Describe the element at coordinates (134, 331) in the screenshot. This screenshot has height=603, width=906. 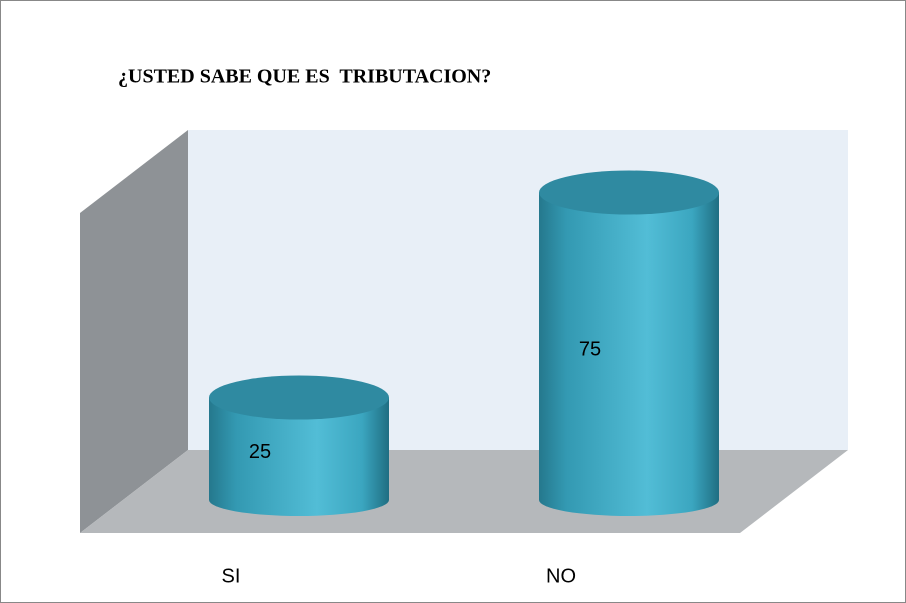
I see `side-wall` at that location.